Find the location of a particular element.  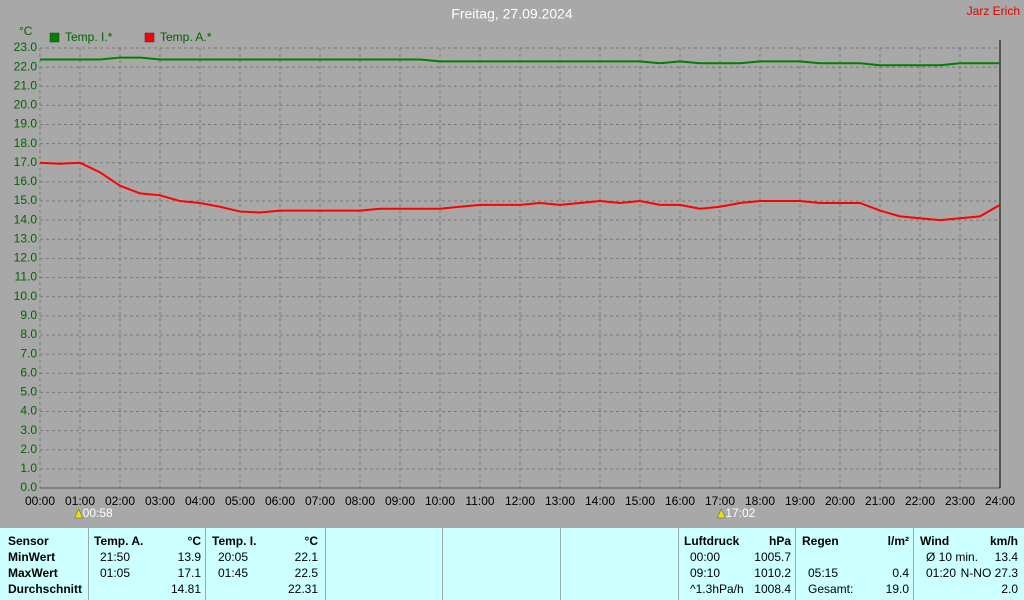

table-cell: Temp. I. is located at coordinates (234, 541).